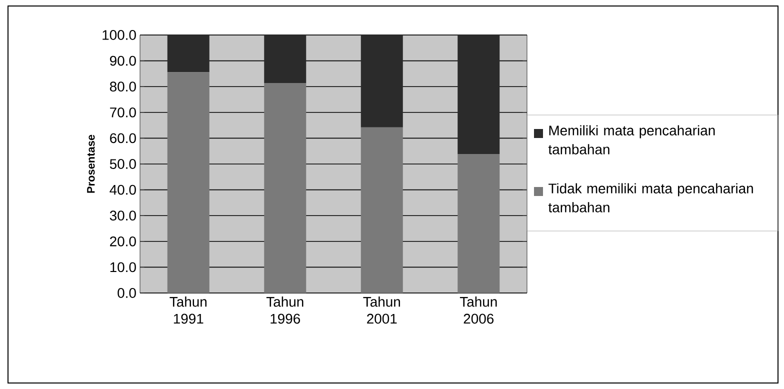 This screenshot has width=784, height=389. Describe the element at coordinates (123, 138) in the screenshot. I see `y-tick-label: 60.0` at that location.